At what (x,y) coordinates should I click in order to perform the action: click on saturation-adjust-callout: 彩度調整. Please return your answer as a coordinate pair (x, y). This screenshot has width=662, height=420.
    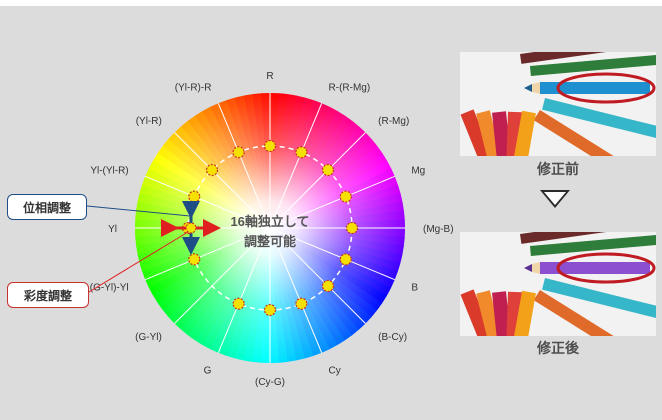
    Looking at the image, I should click on (48, 295).